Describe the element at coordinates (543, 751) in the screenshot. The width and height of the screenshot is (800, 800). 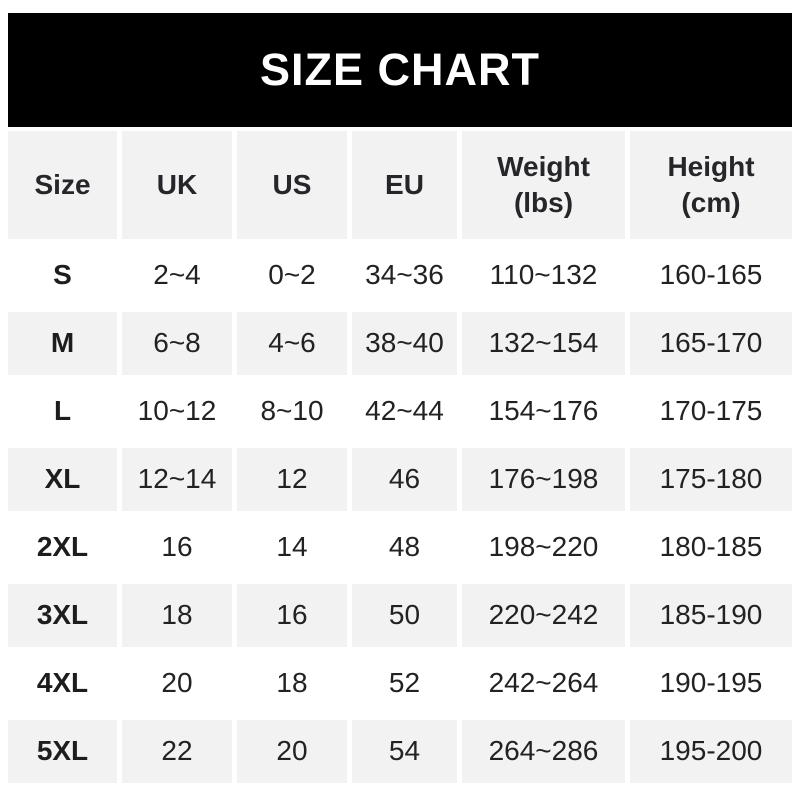
I see `cell-5xl-weight_lbs: 264~286` at that location.